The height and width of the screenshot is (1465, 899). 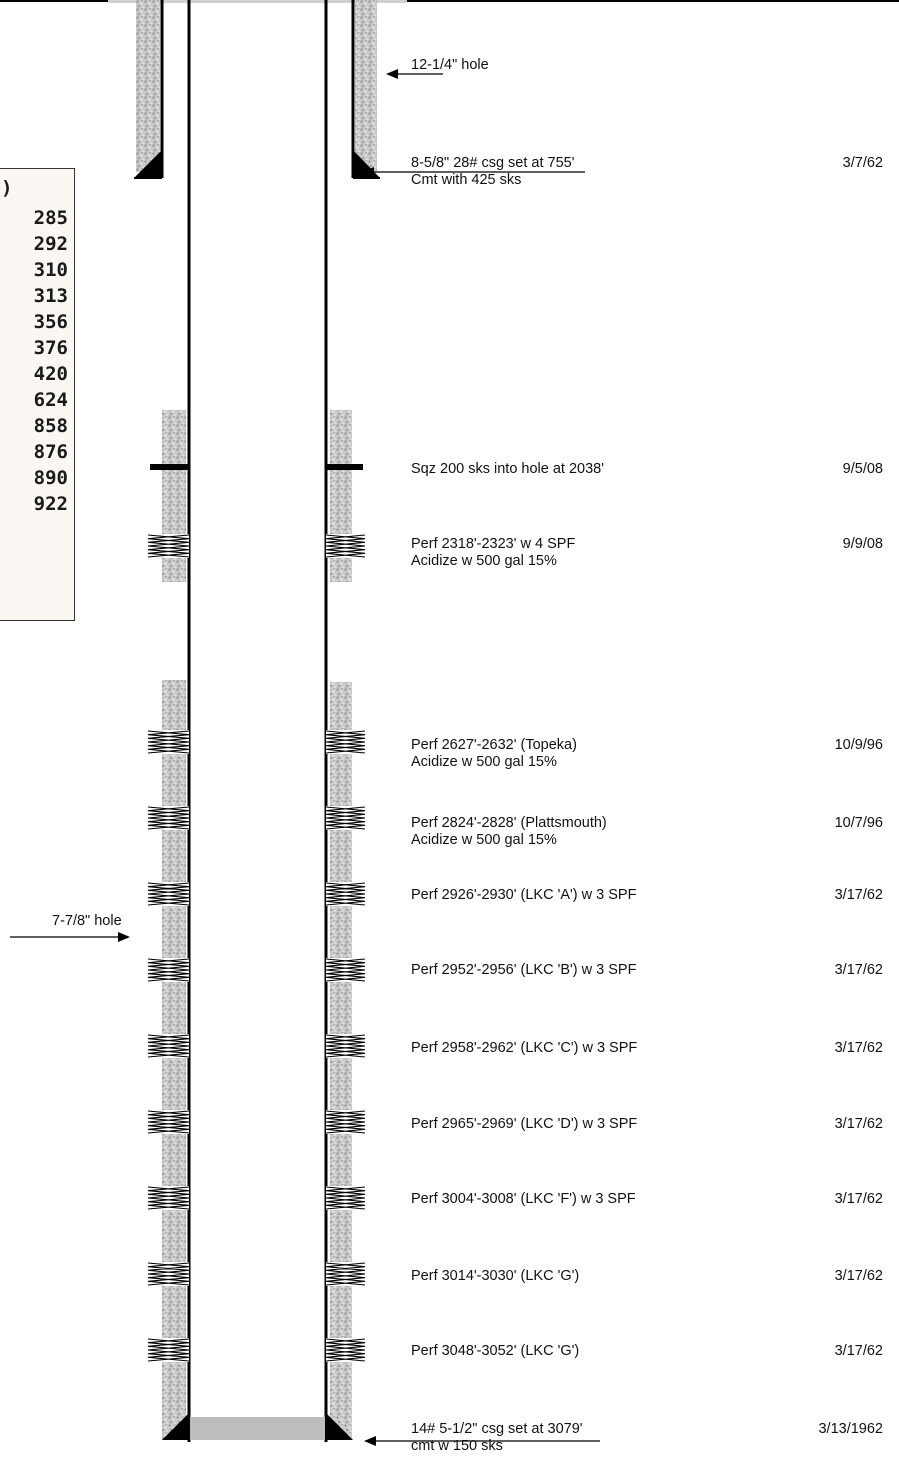 I want to click on annotation-line: Perf 3004'-3008' (LKC 'F') w 3 SPF, so click(x=523, y=1199).